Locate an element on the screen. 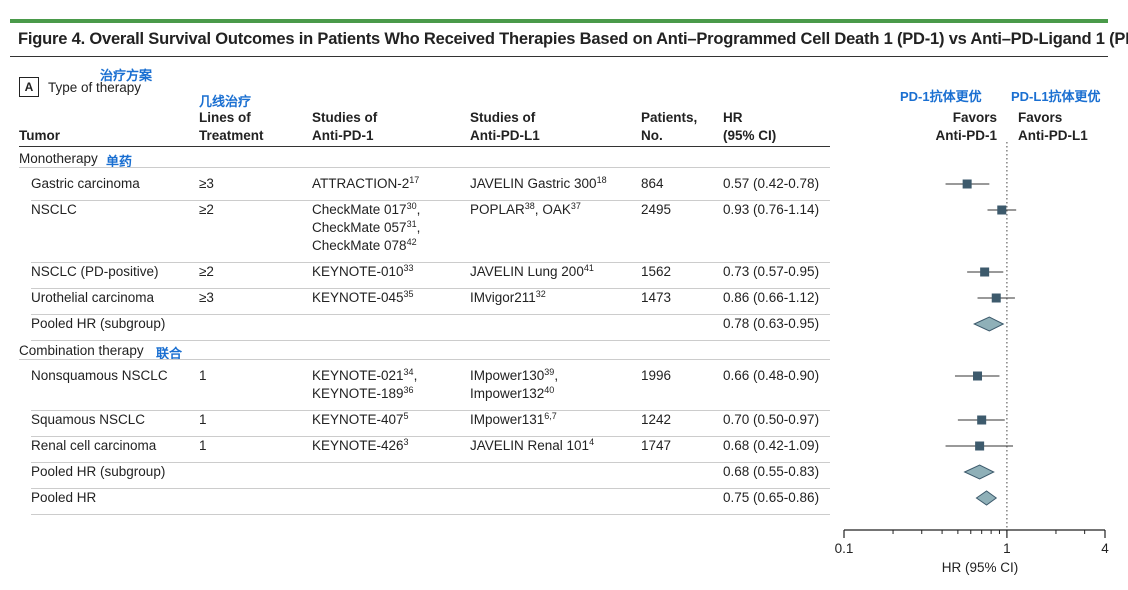 Image resolution: width=1128 pixels, height=590 pixels. header-lines-2: Treatment is located at coordinates (231, 135).